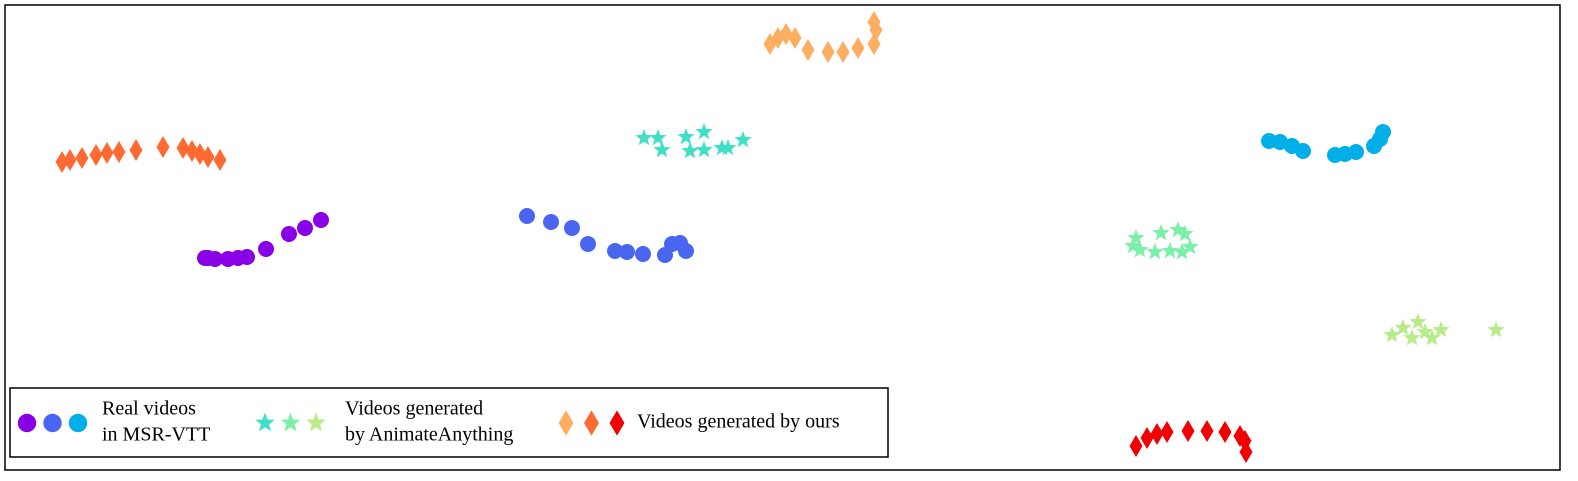 The height and width of the screenshot is (481, 1578). What do you see at coordinates (149, 409) in the screenshot?
I see `legend-label: Real videos` at bounding box center [149, 409].